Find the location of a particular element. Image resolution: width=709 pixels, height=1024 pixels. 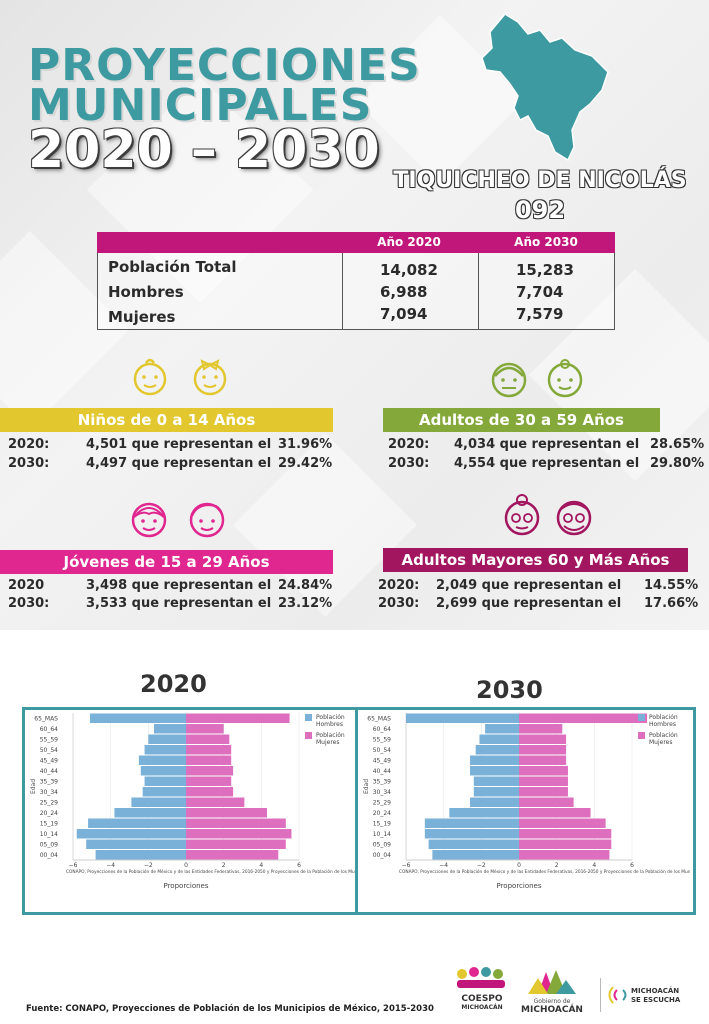

x-tick-label: 2 is located at coordinates (557, 865).